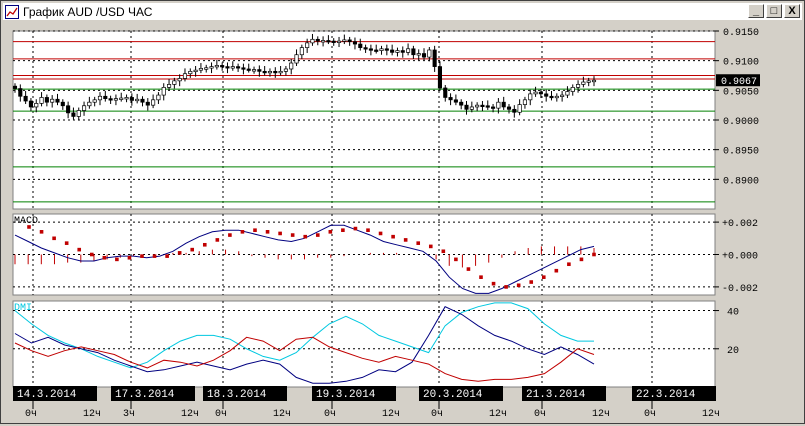 The width and height of the screenshot is (805, 426). Describe the element at coordinates (402, 11) in the screenshot. I see `title-bar: График AUD /USD ЧАС _ □ X` at that location.